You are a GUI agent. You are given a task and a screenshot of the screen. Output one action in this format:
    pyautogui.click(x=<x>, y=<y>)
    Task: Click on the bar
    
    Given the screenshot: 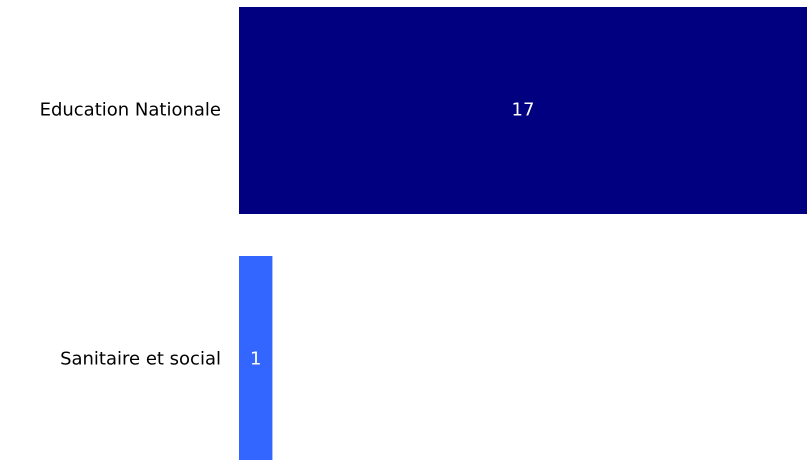 What is the action you would take?
    pyautogui.click(x=256, y=358)
    